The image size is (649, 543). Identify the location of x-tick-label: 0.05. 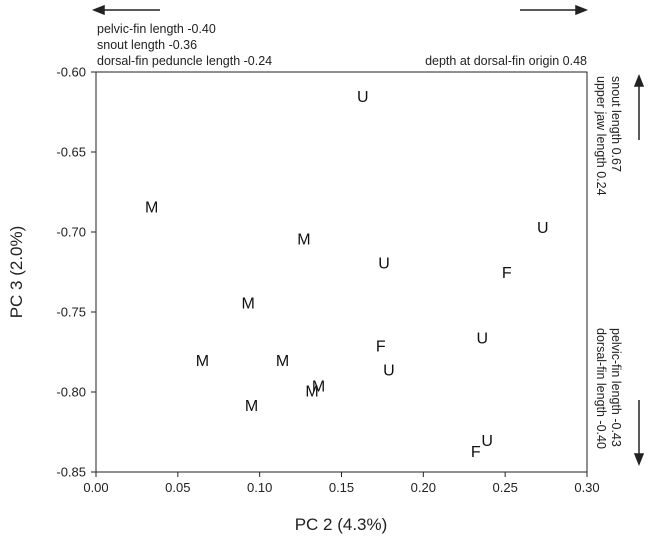
(177, 487).